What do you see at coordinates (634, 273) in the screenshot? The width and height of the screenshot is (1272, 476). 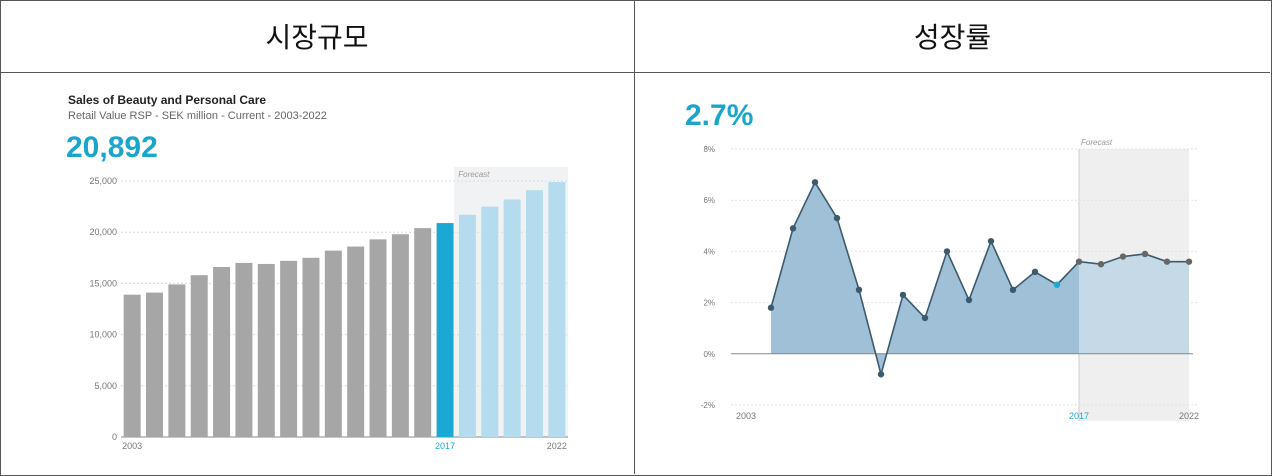 I see `column-divider` at bounding box center [634, 273].